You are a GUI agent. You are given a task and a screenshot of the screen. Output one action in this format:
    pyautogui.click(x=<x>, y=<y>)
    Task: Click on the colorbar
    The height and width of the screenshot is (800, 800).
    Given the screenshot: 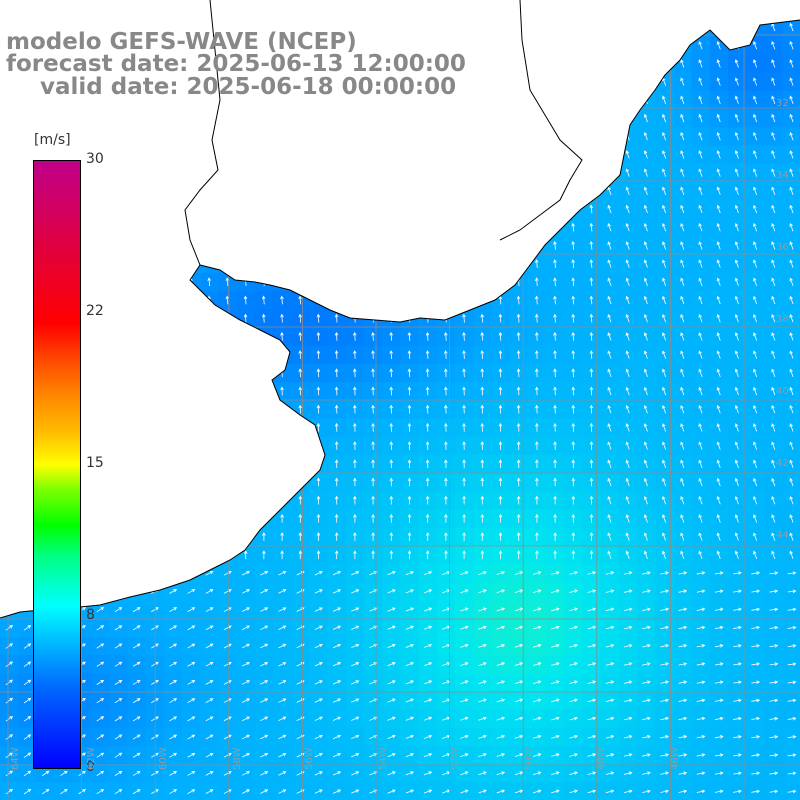 What is the action you would take?
    pyautogui.click(x=57, y=464)
    